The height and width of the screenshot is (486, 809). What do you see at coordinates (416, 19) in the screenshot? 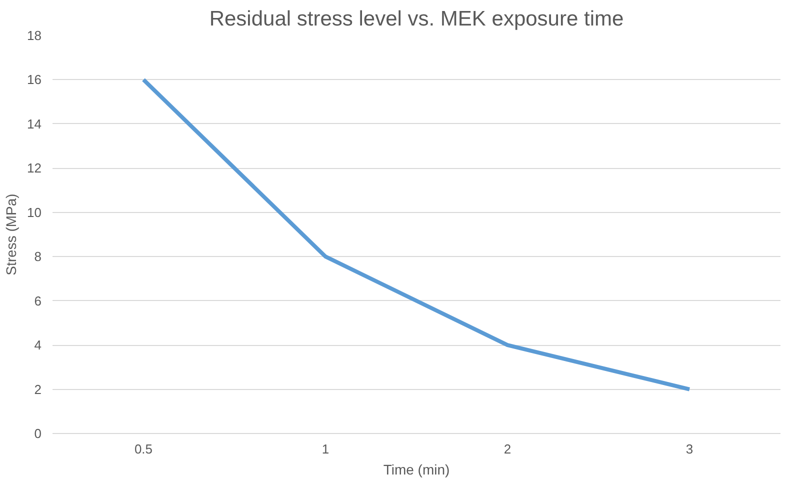
I see `chart-title: Residual stress level vs. MEK exposure time` at bounding box center [416, 19].